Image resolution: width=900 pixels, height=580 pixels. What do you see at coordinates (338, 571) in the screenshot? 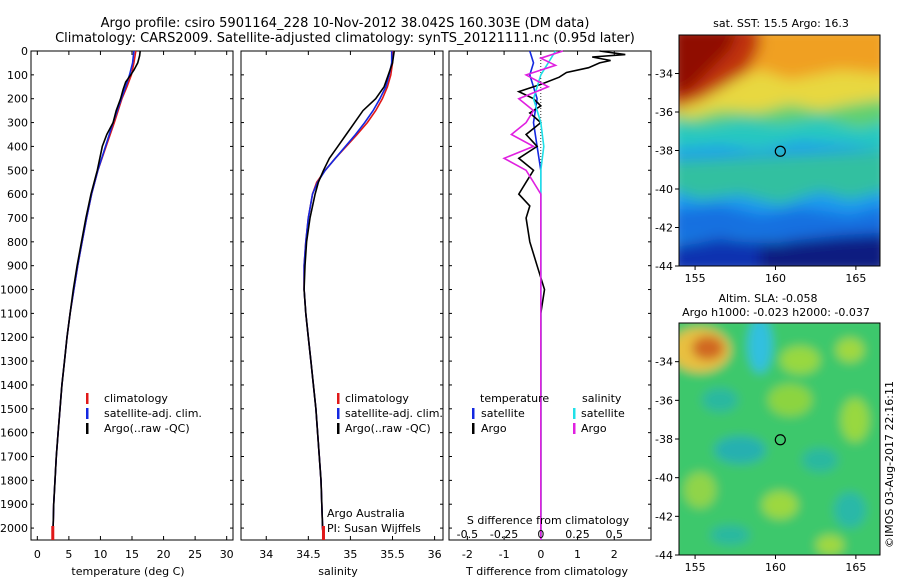
I see `salinity-xlabel: salinity` at bounding box center [338, 571].